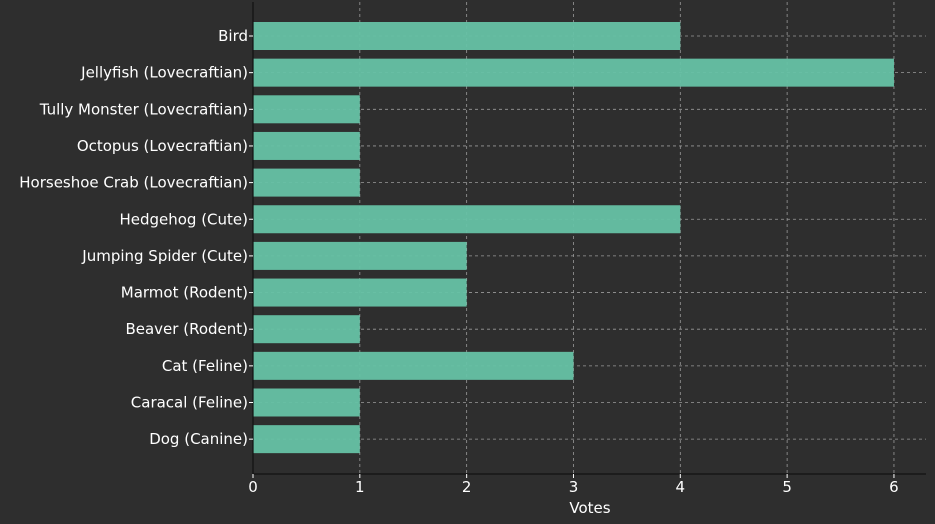 The image size is (935, 524). What do you see at coordinates (681, 487) in the screenshot?
I see `x-tick-label: 4` at bounding box center [681, 487].